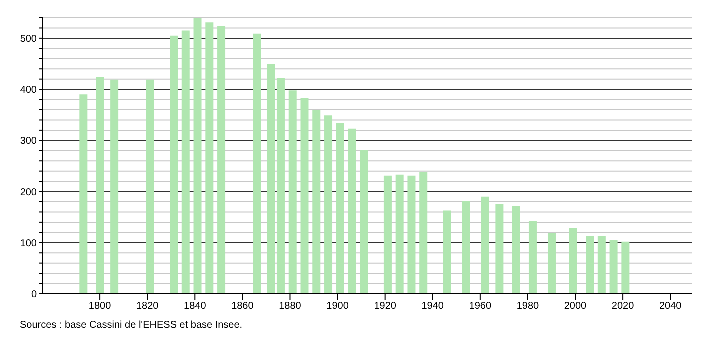 The image size is (710, 340). I want to click on y-tick-label: 400, so click(29, 90).